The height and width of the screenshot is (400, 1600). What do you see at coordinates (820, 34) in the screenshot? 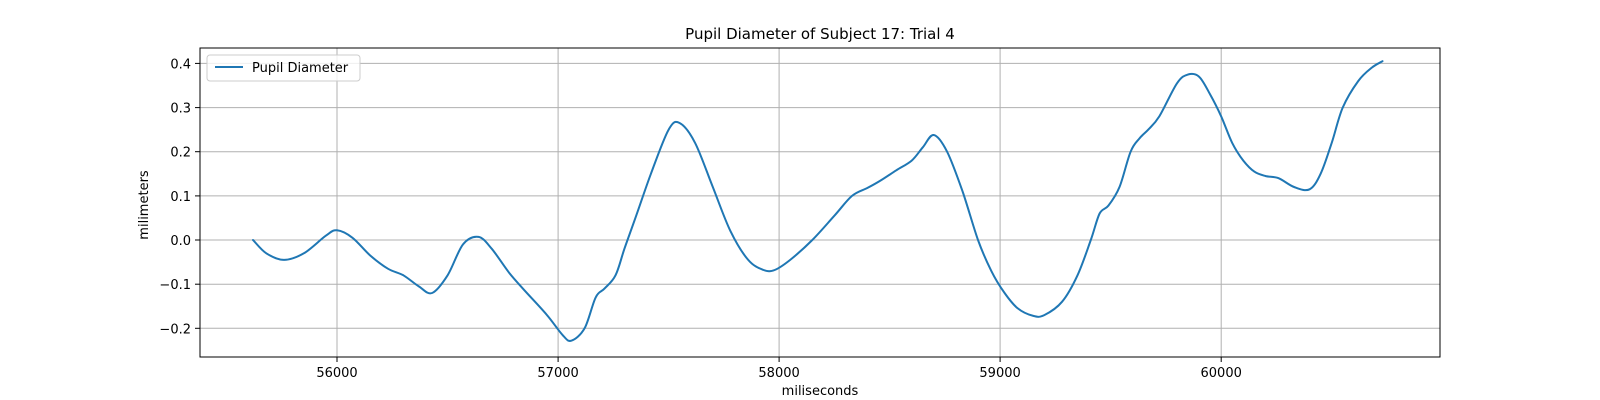
I see `chart-title: Pupil Diameter of Subject 17: Trial 4` at bounding box center [820, 34].